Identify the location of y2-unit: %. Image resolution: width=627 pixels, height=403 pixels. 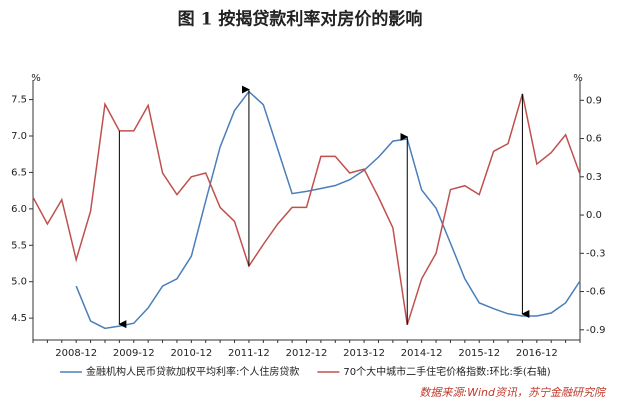
(578, 78).